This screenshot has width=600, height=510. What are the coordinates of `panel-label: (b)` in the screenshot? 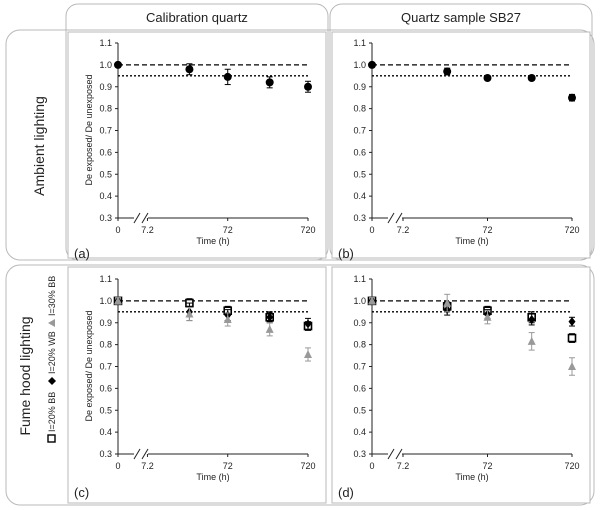 It's located at (346, 253).